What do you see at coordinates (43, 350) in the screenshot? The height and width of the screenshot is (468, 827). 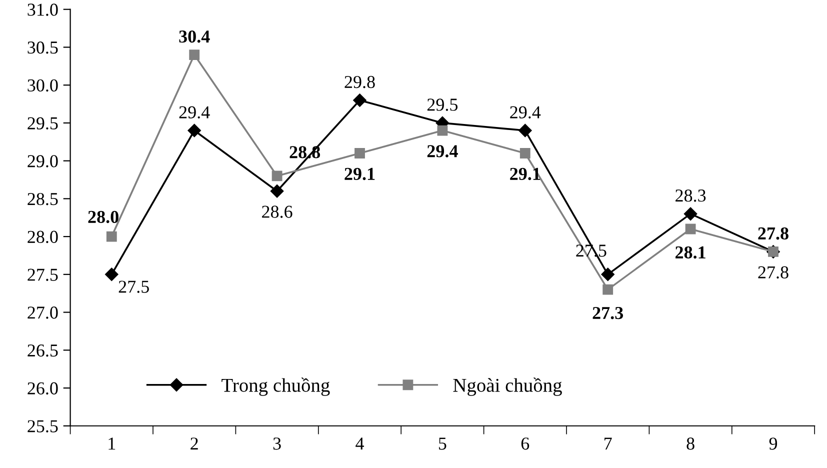 I see `y-tick-label: 26.5` at bounding box center [43, 350].